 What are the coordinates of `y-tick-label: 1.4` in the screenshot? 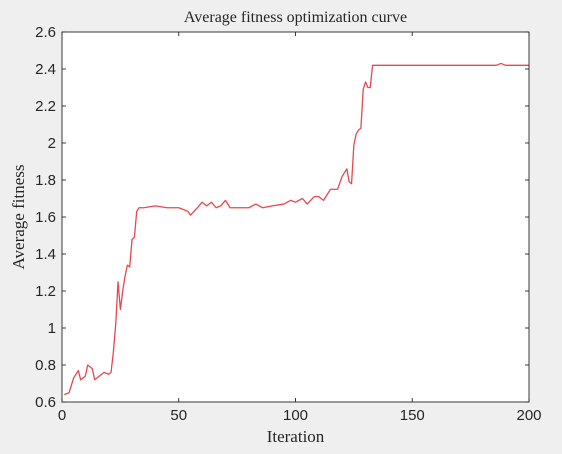 It's located at (45, 254).